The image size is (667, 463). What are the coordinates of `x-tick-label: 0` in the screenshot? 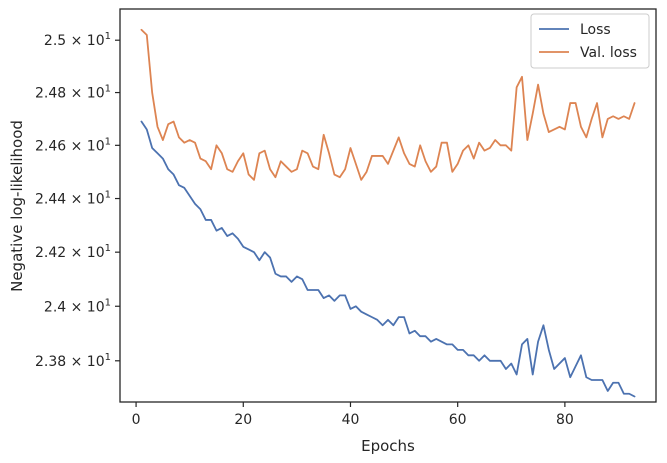 It's located at (136, 420).